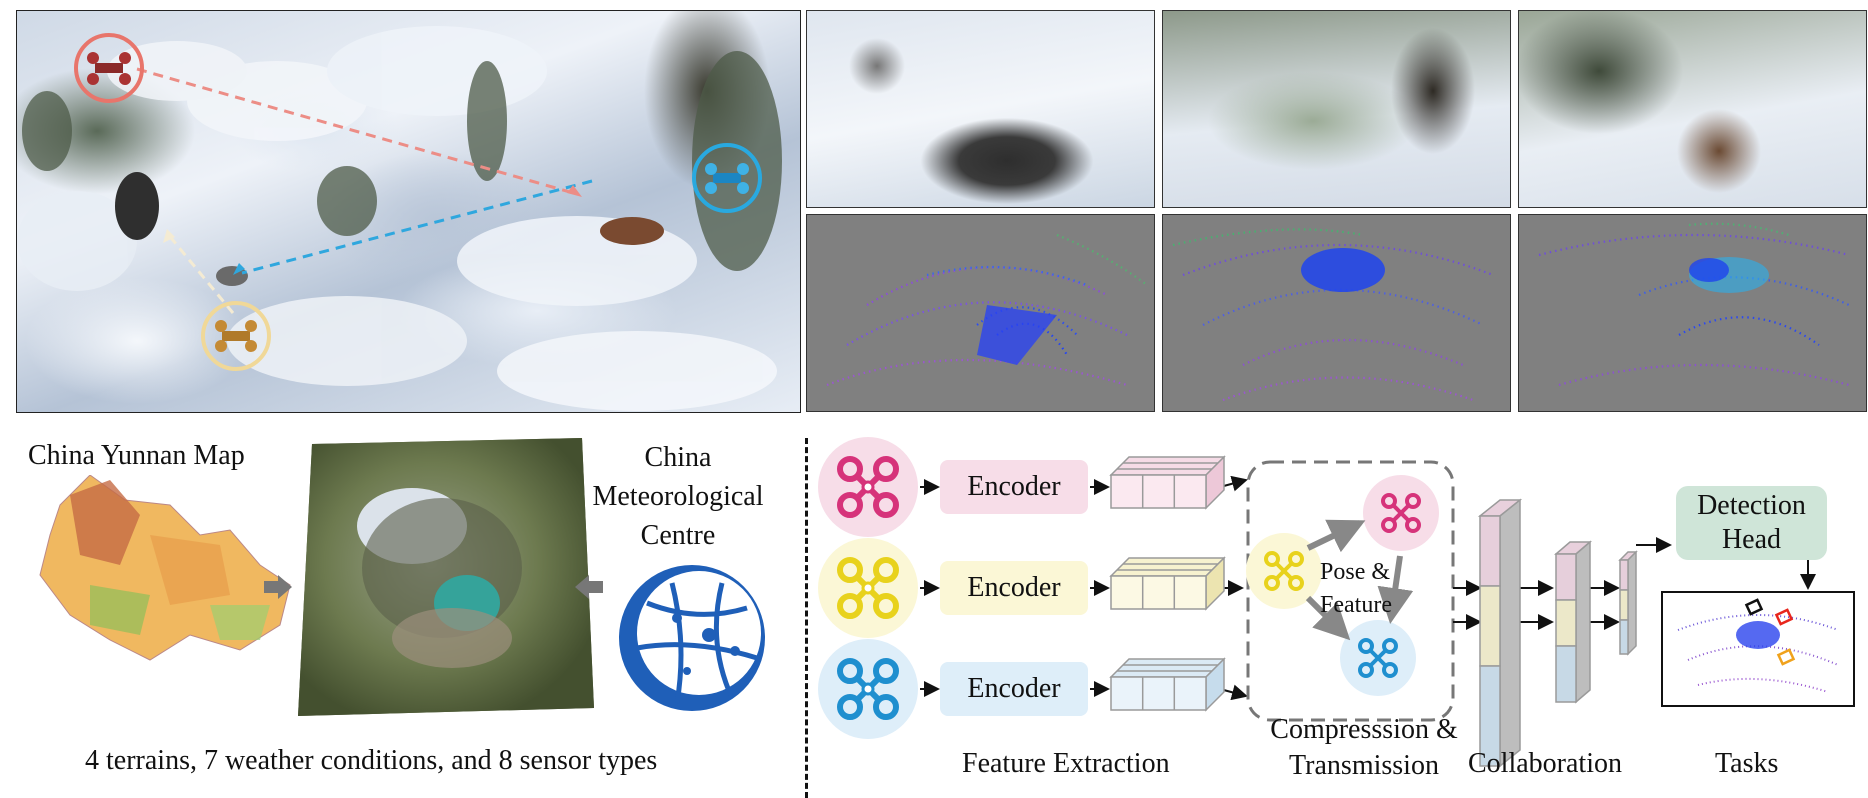 The height and width of the screenshot is (798, 1868). Describe the element at coordinates (1758, 645) in the screenshot. I see `detection-points` at that location.